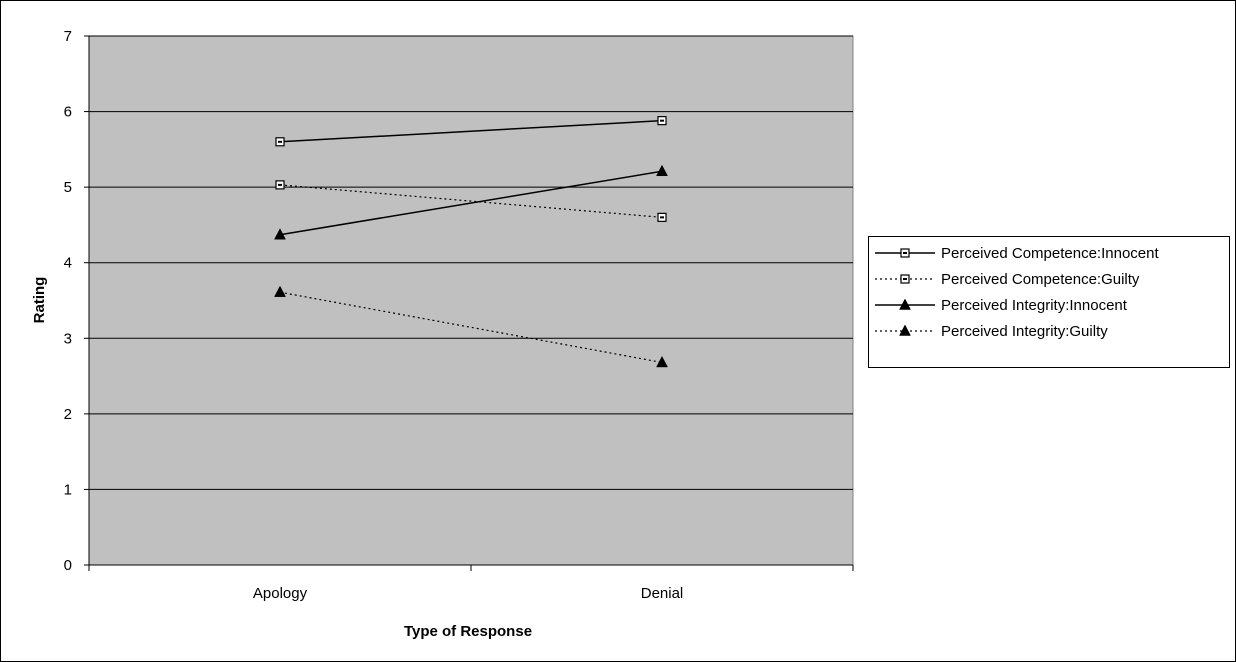  Describe the element at coordinates (1024, 331) in the screenshot. I see `legend-label: Perceived Integrity:Guilty` at that location.